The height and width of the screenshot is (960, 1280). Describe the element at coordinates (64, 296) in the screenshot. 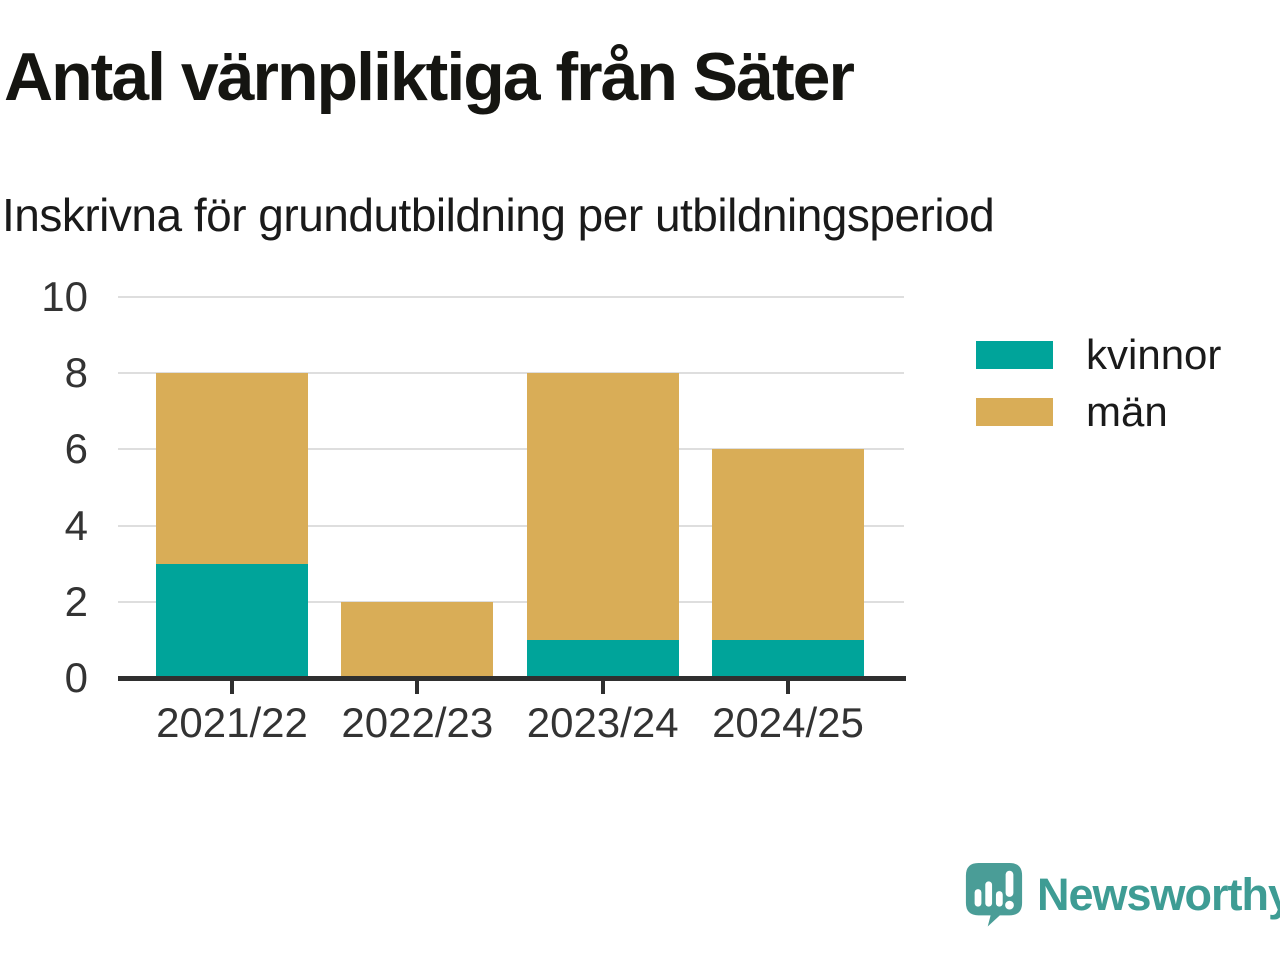

I see `y-tick-label-10: 10` at that location.